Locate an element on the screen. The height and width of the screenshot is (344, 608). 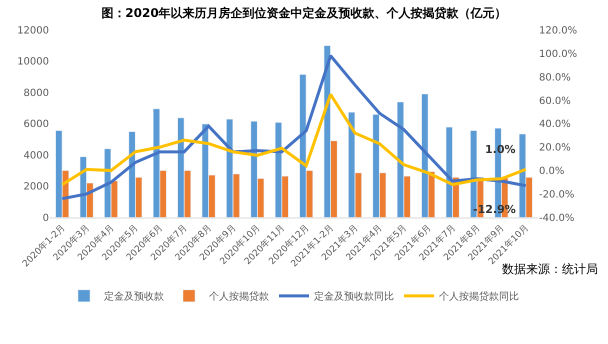
y-tick-label: 8000 is located at coordinates (36, 93).